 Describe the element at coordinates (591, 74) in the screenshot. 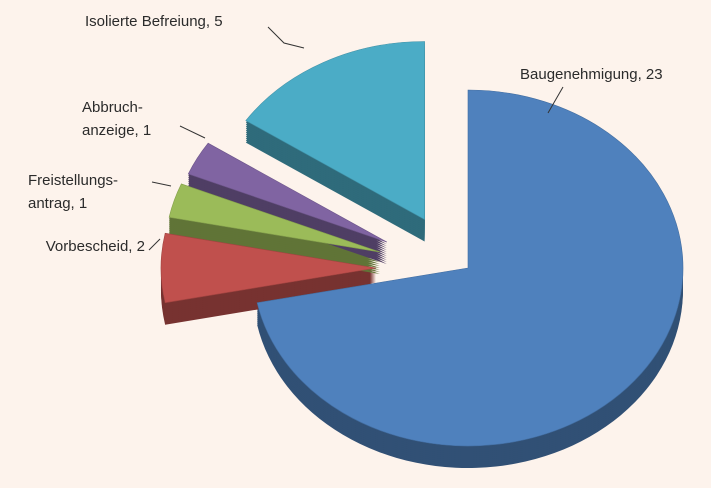

I see `data-label: Baugenehmigung, 23` at that location.